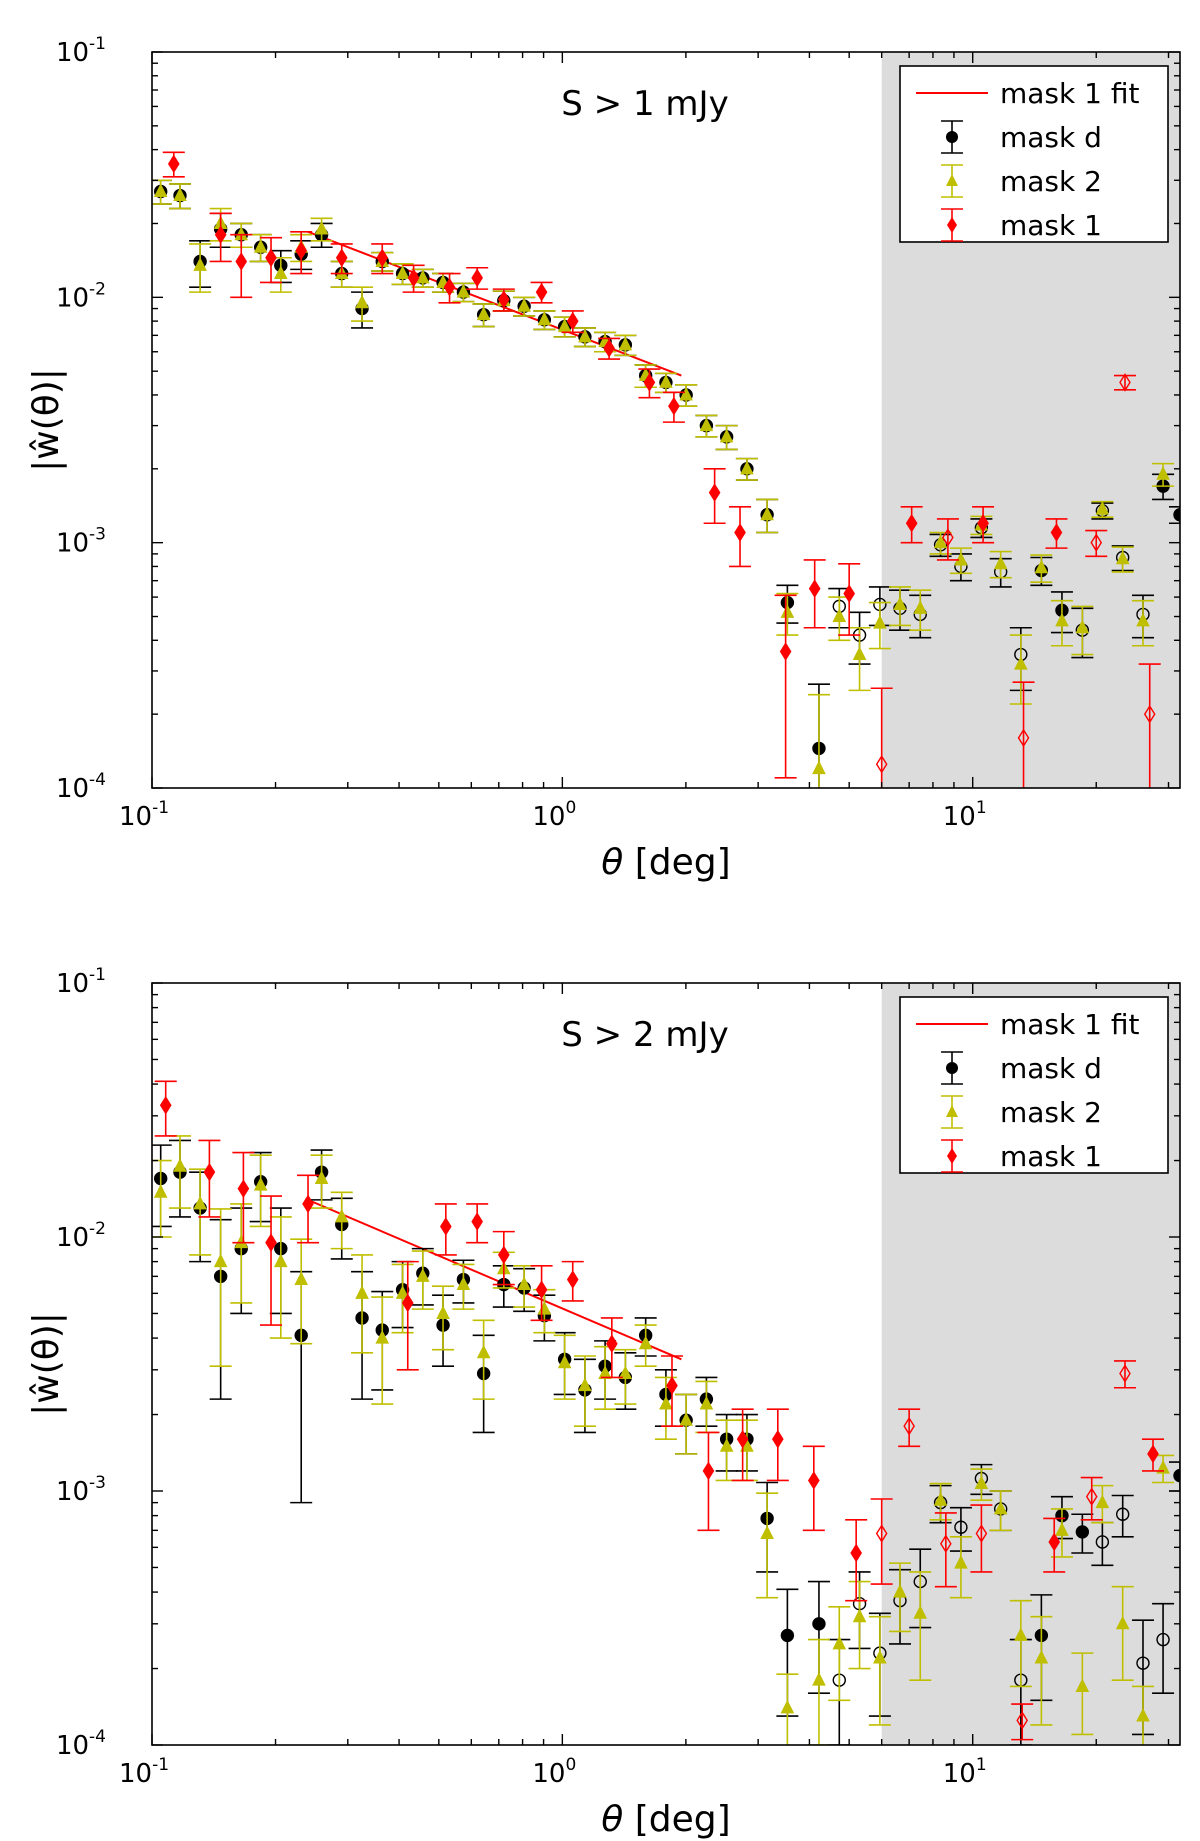  Describe the element at coordinates (81, 1744) in the screenshot. I see `y-tick-label: 10⁻⁴` at that location.